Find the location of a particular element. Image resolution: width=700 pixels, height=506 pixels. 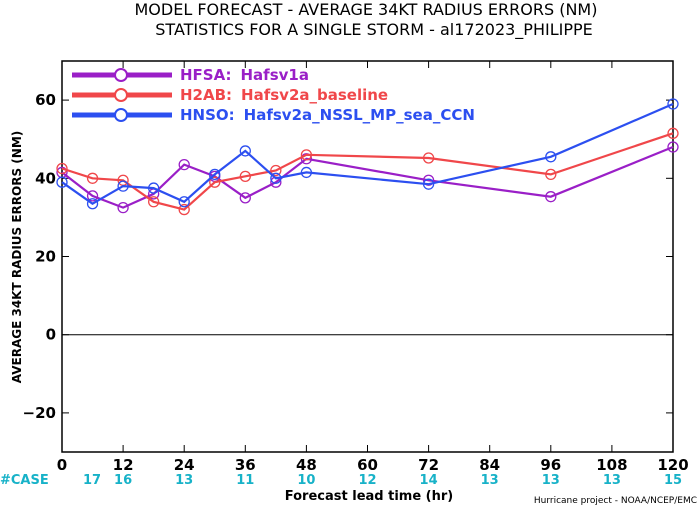

y-tick-label: 20 is located at coordinates (45, 257).